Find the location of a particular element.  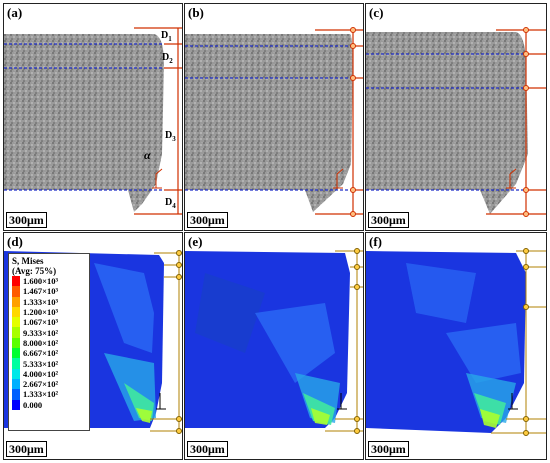

legend-row: 2.667×10² is located at coordinates (49, 384).